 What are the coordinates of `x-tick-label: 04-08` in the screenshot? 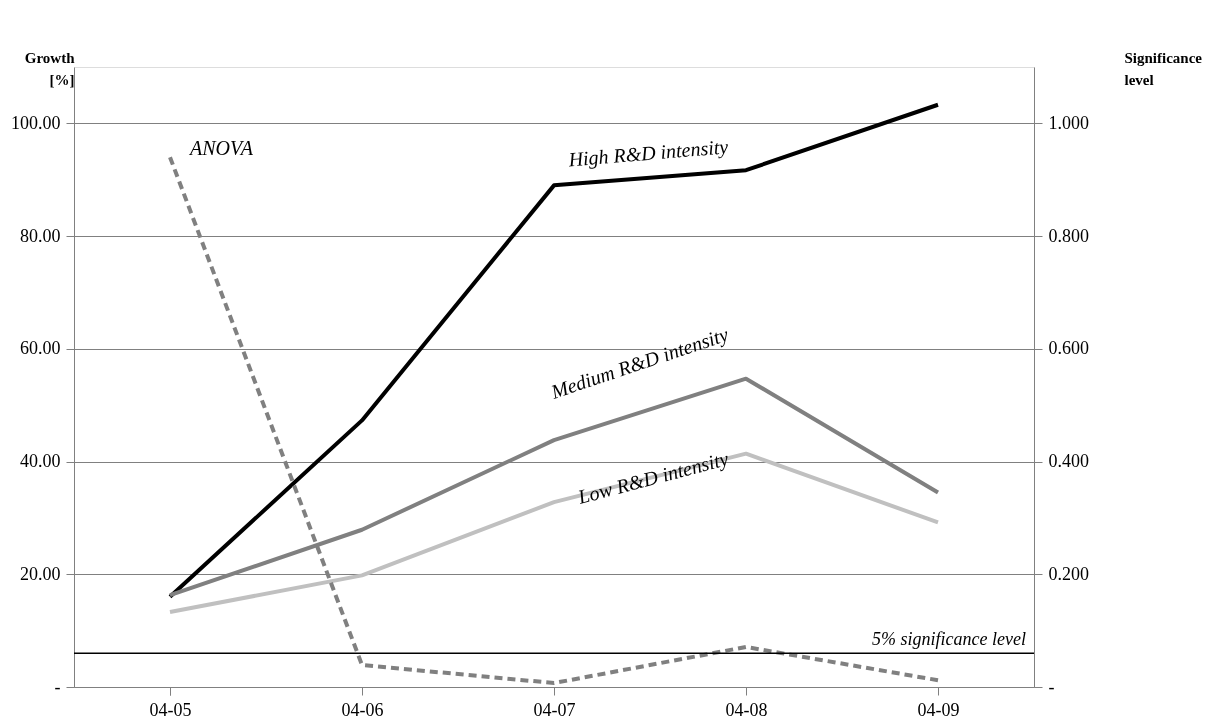 It's located at (746, 708).